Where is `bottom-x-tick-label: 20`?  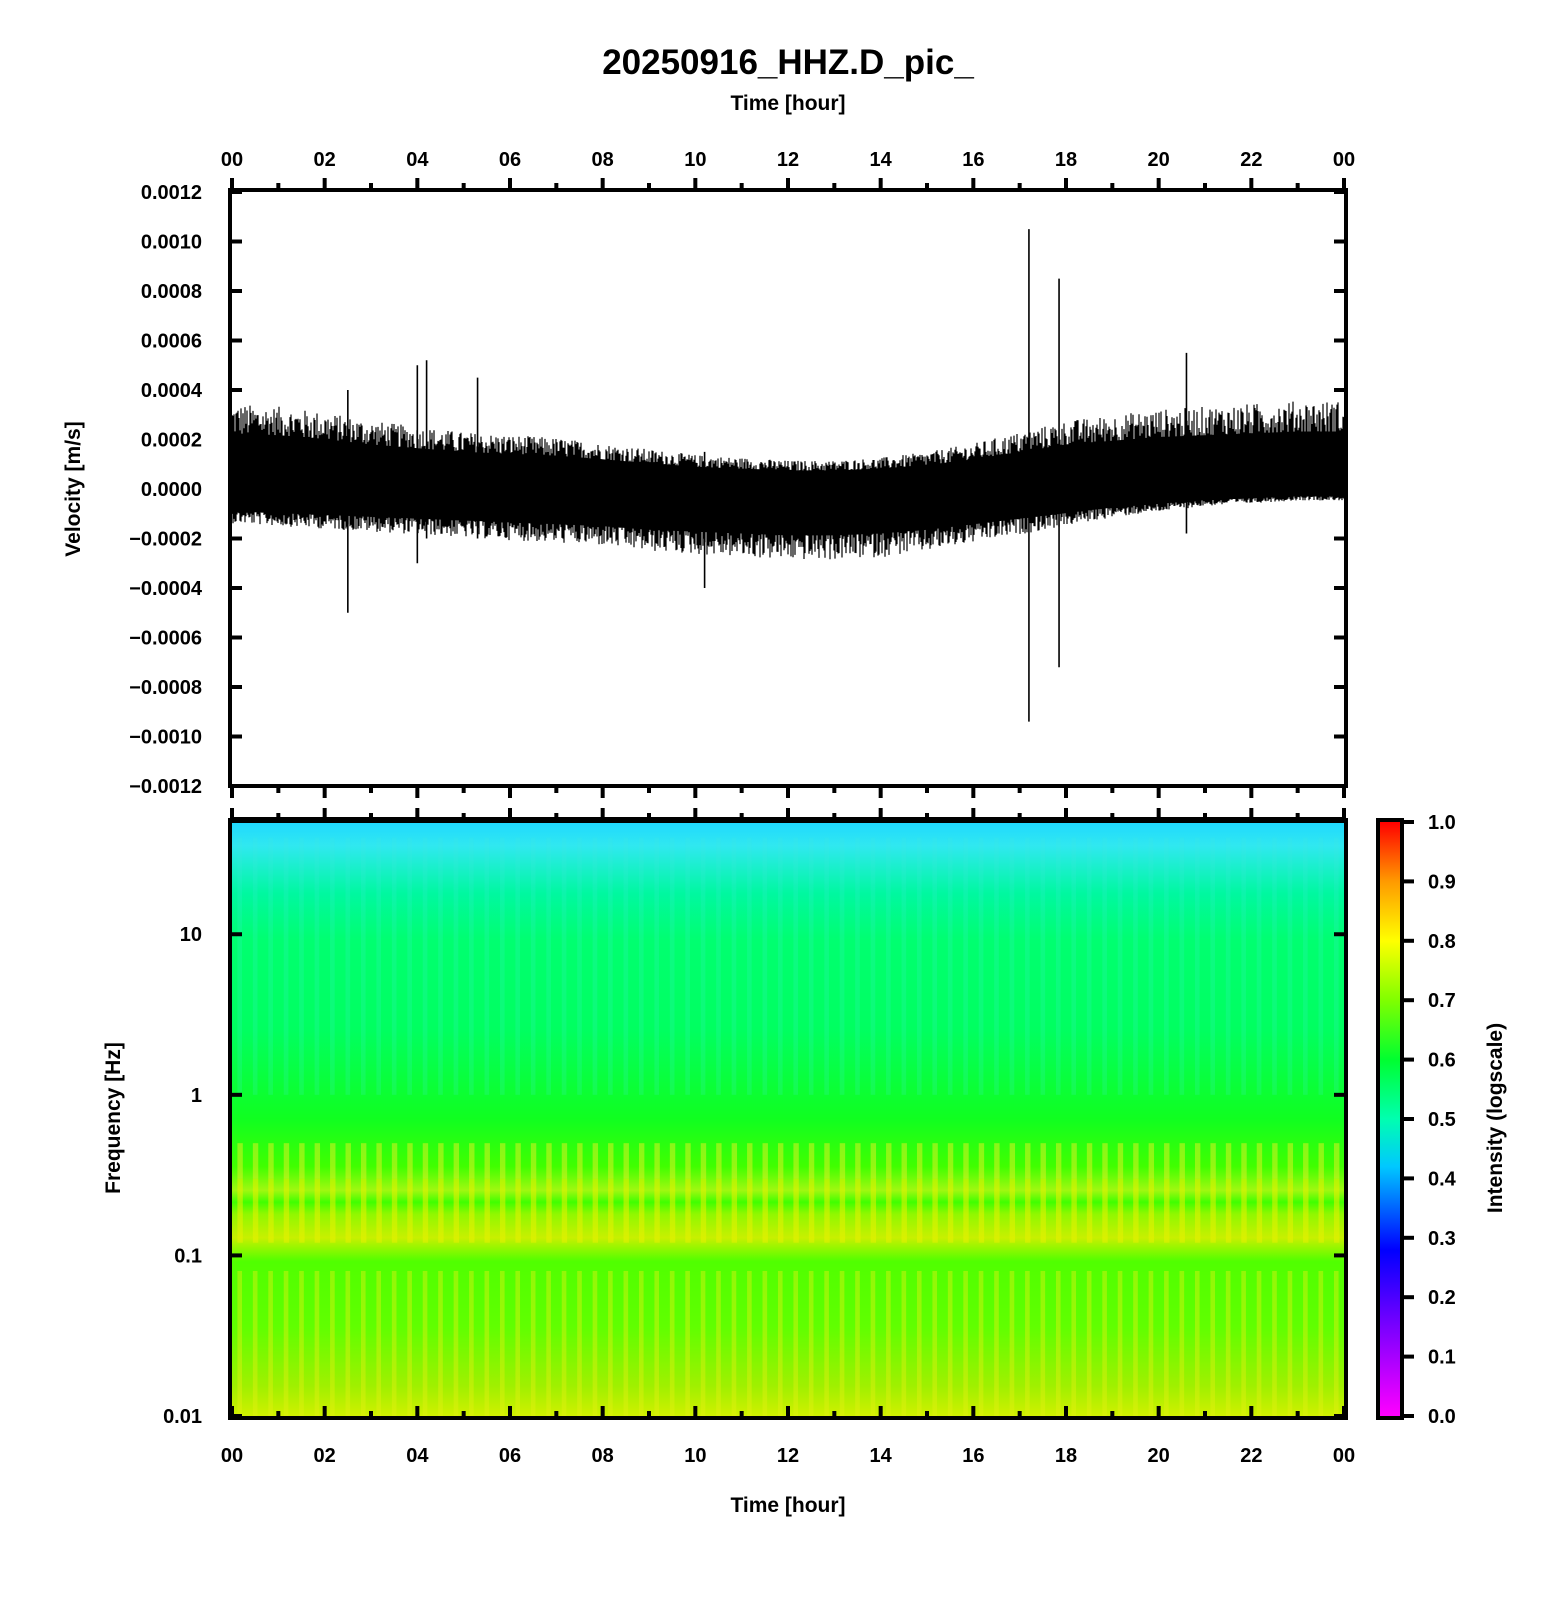 bottom-x-tick-label: 20 is located at coordinates (1159, 1456).